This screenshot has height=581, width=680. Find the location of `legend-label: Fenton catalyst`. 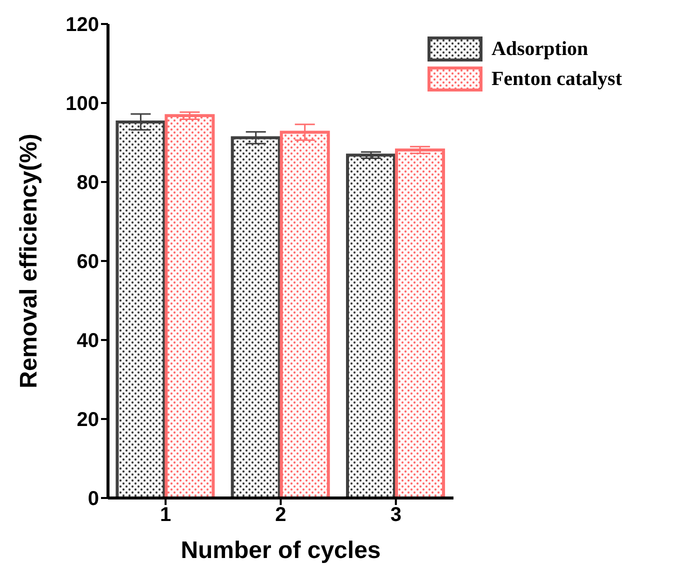

legend-label: Fenton catalyst is located at coordinates (556, 79).